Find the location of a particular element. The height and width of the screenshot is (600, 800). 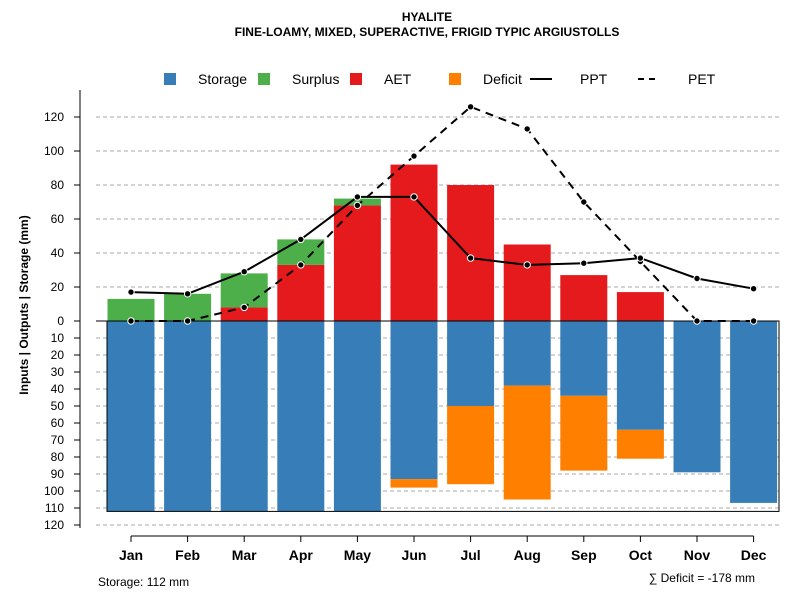

storage-bar-jul is located at coordinates (471, 363).